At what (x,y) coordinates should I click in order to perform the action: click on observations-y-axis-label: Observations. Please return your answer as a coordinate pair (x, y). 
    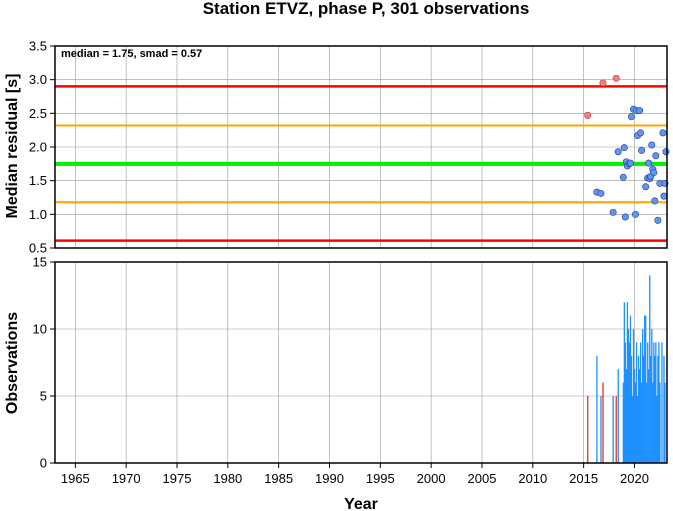
    Looking at the image, I should click on (12, 363).